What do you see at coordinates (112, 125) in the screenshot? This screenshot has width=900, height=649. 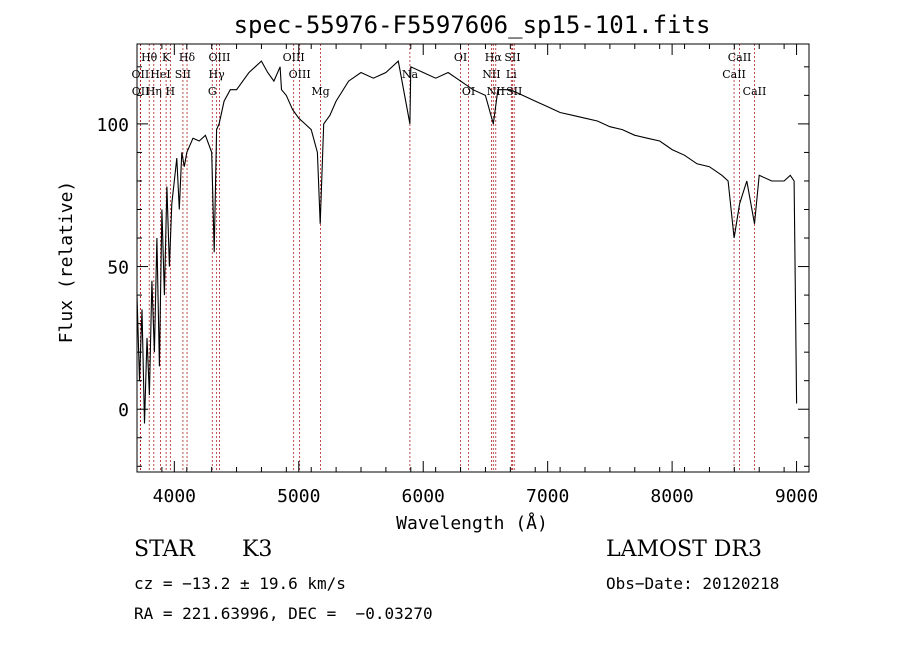 I see `y-tick-label: 100` at bounding box center [112, 125].